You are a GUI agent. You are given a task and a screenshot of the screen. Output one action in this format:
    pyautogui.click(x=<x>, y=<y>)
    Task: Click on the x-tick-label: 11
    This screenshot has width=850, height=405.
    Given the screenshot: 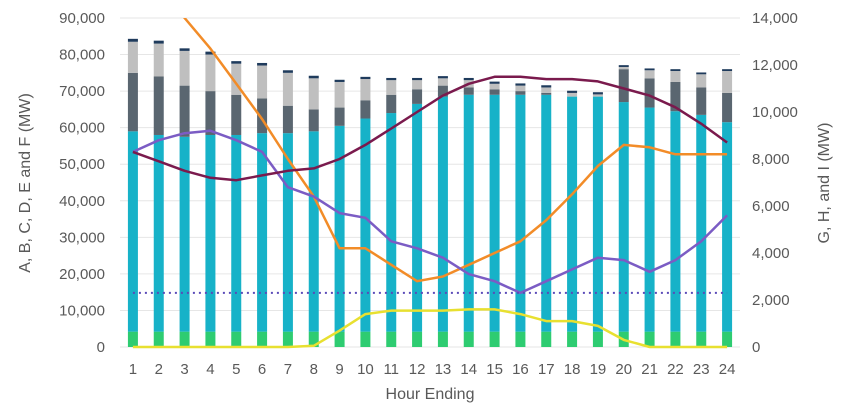 What is the action you would take?
    pyautogui.click(x=391, y=369)
    